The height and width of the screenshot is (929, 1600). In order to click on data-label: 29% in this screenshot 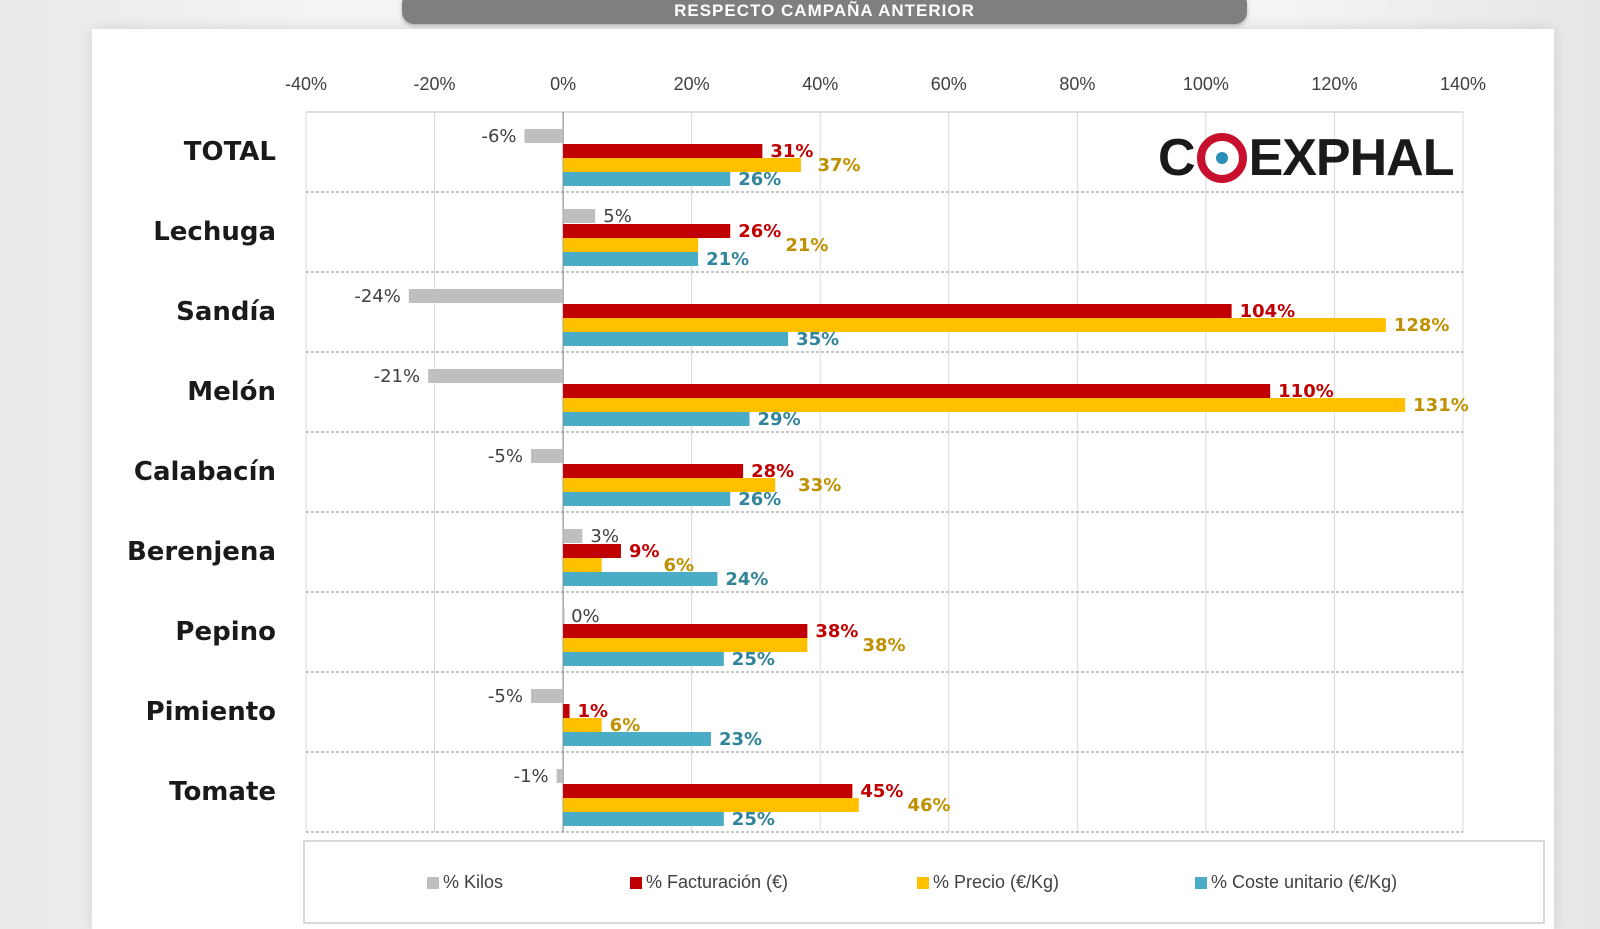, I will do `click(779, 419)`.